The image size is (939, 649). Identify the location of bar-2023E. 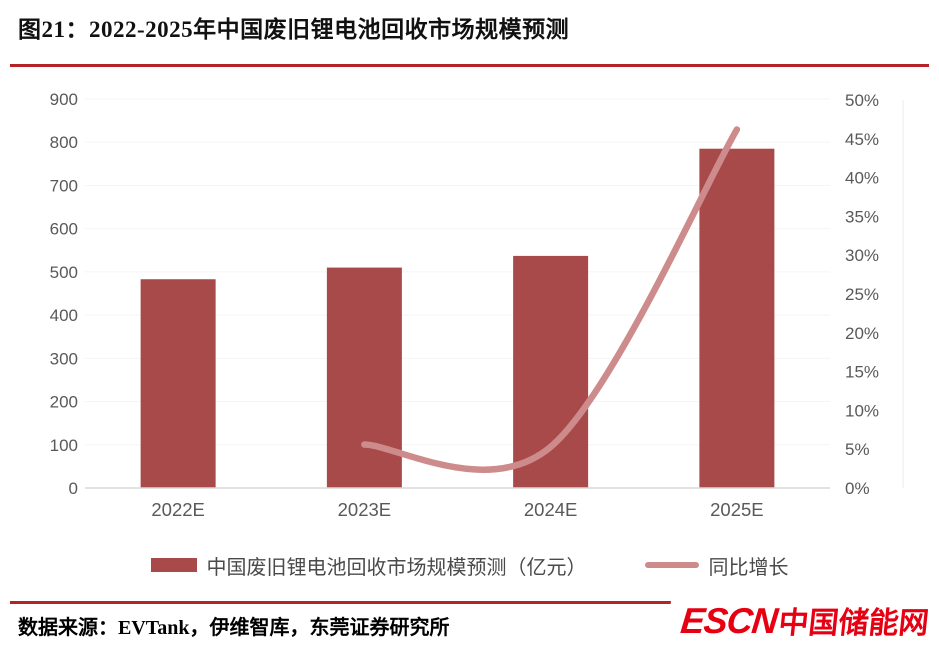
(364, 377).